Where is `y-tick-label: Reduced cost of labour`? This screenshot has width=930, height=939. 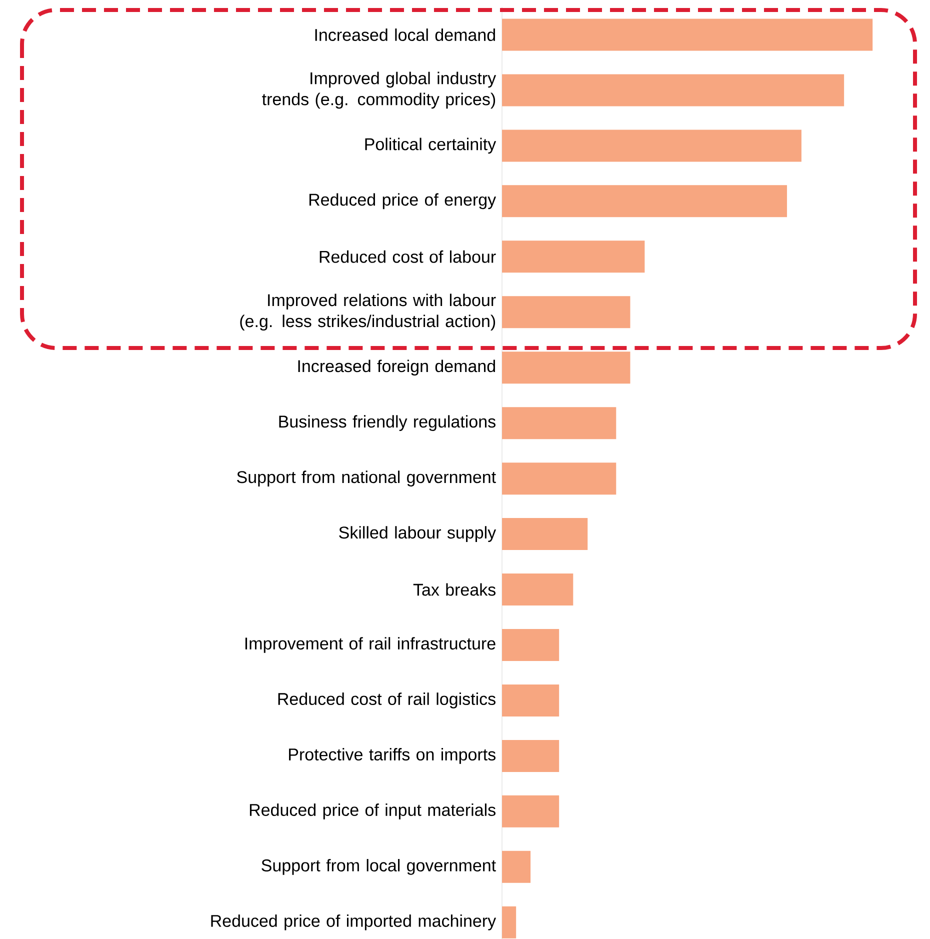
y-tick-label: Reduced cost of labour is located at coordinates (408, 256).